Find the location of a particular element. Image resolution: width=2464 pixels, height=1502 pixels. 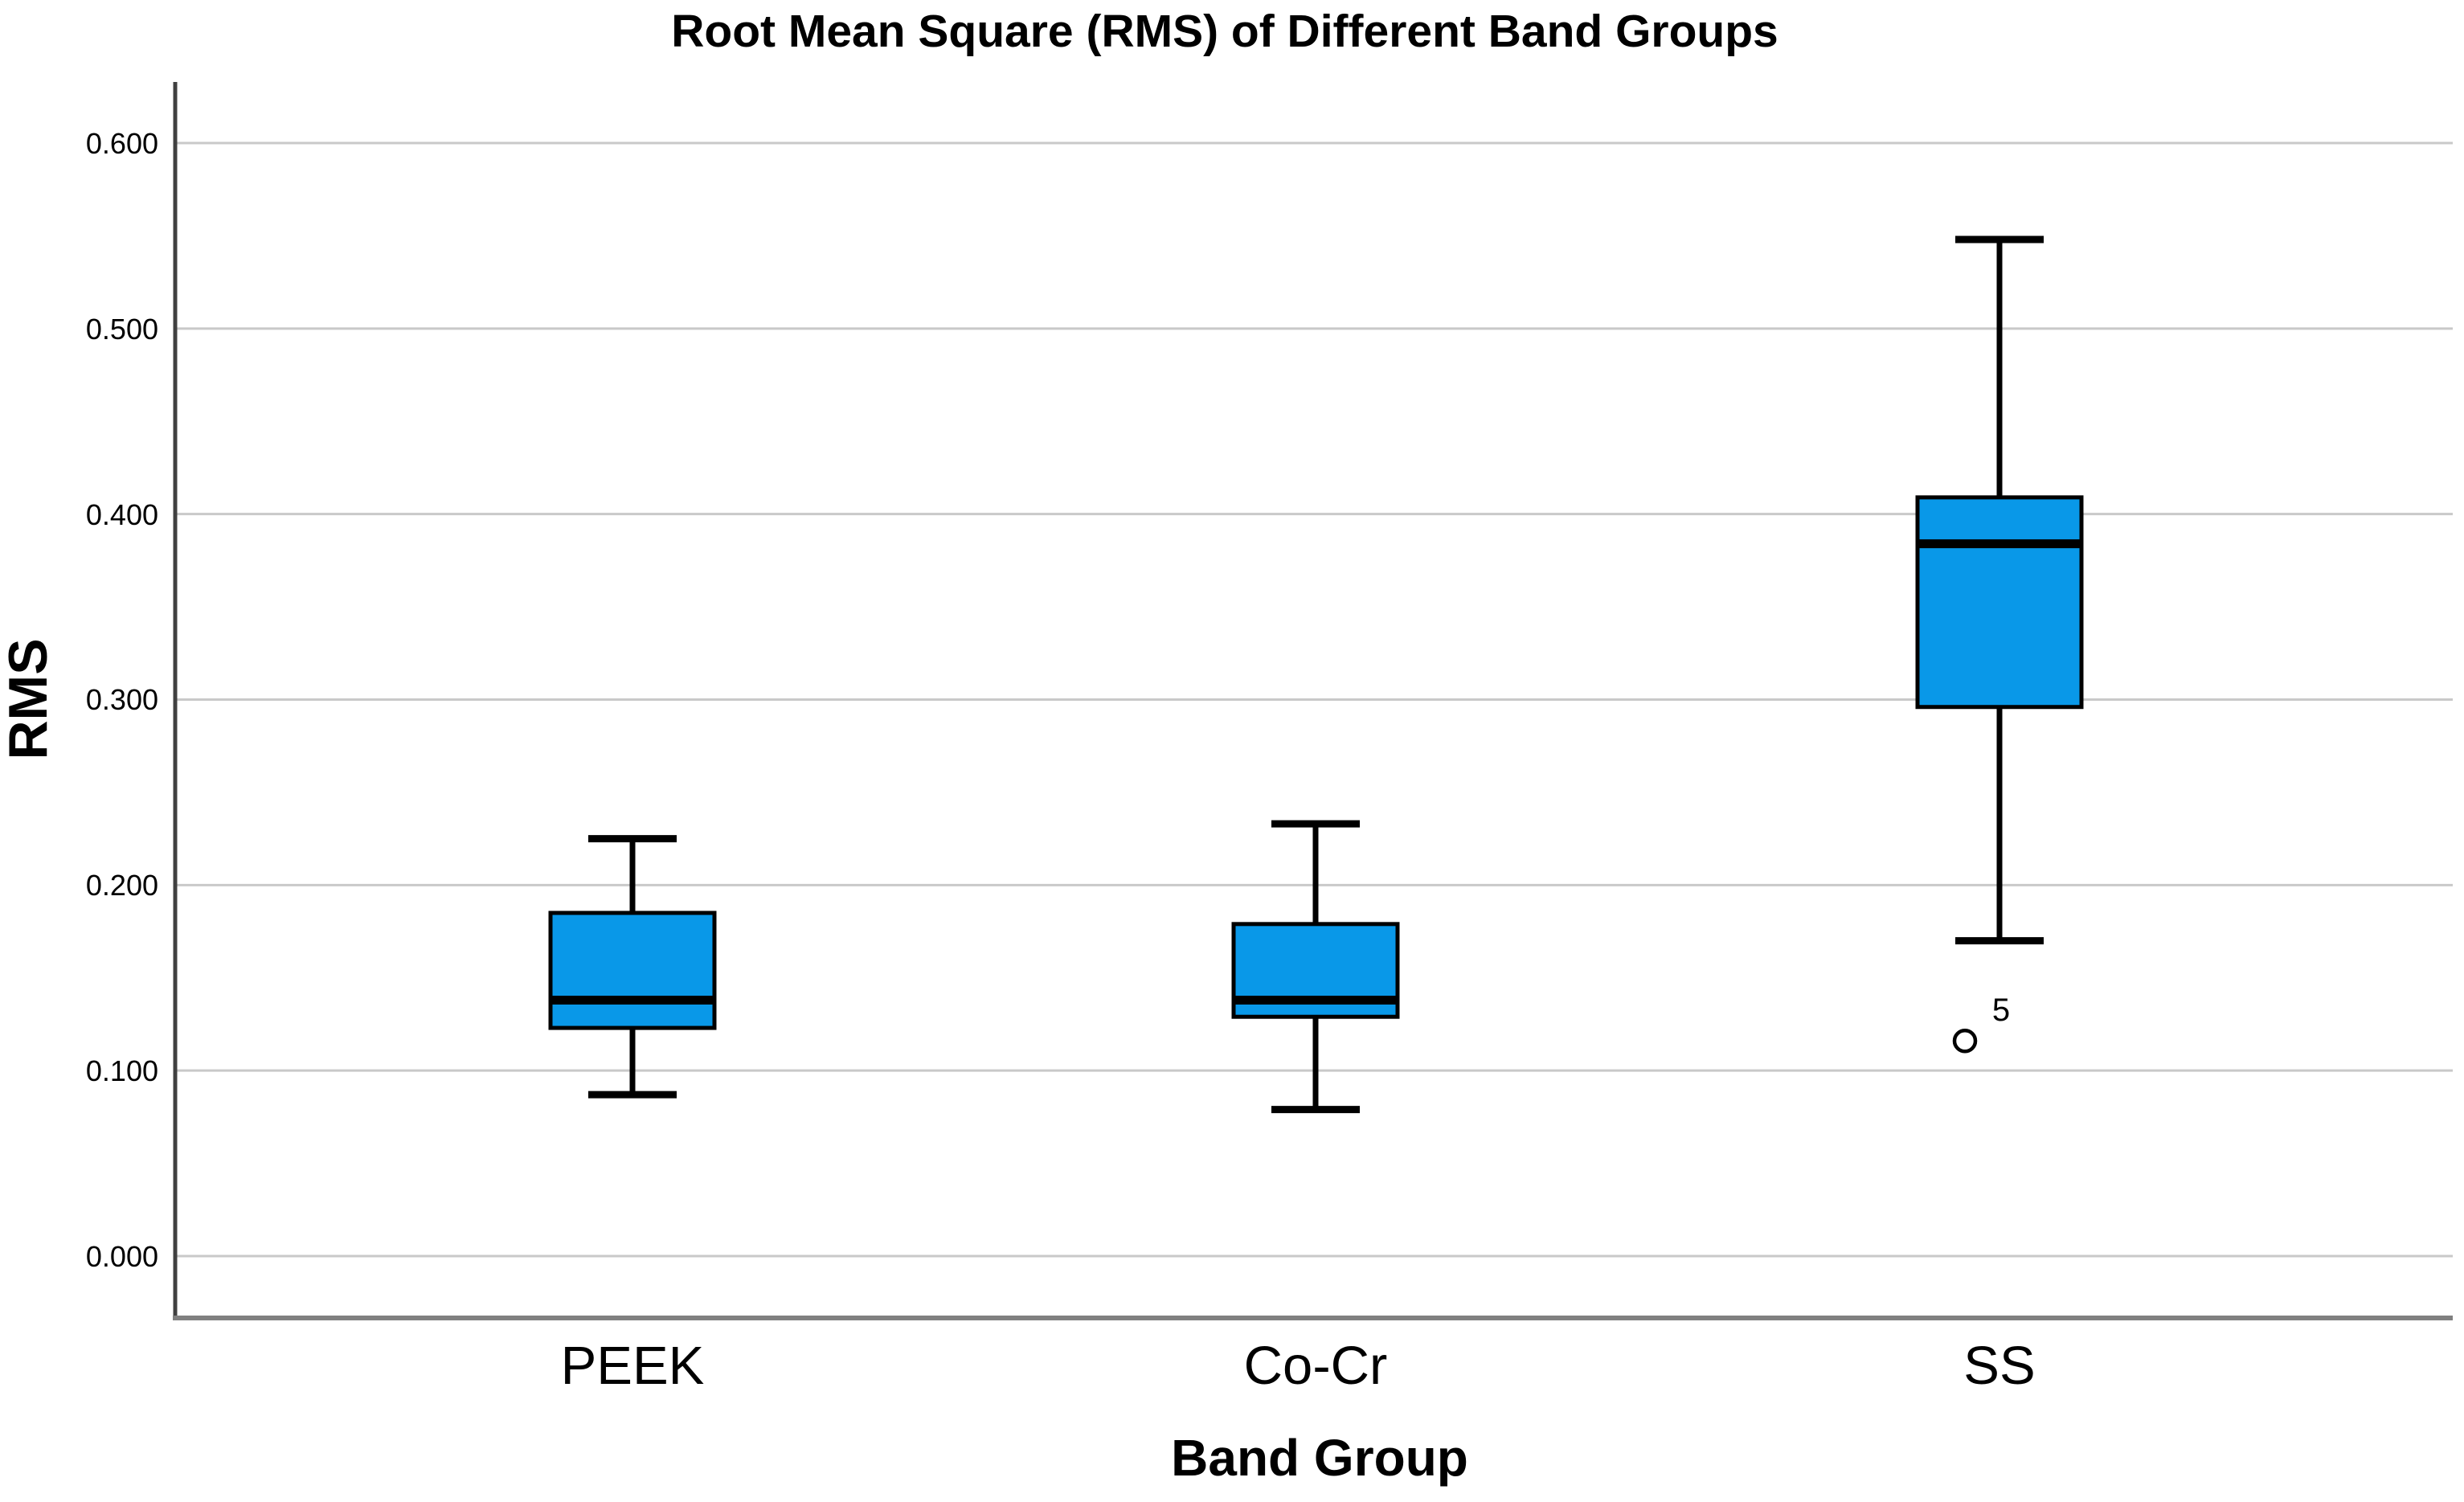

y-tick-label-0.300: 0.300 is located at coordinates (122, 699).